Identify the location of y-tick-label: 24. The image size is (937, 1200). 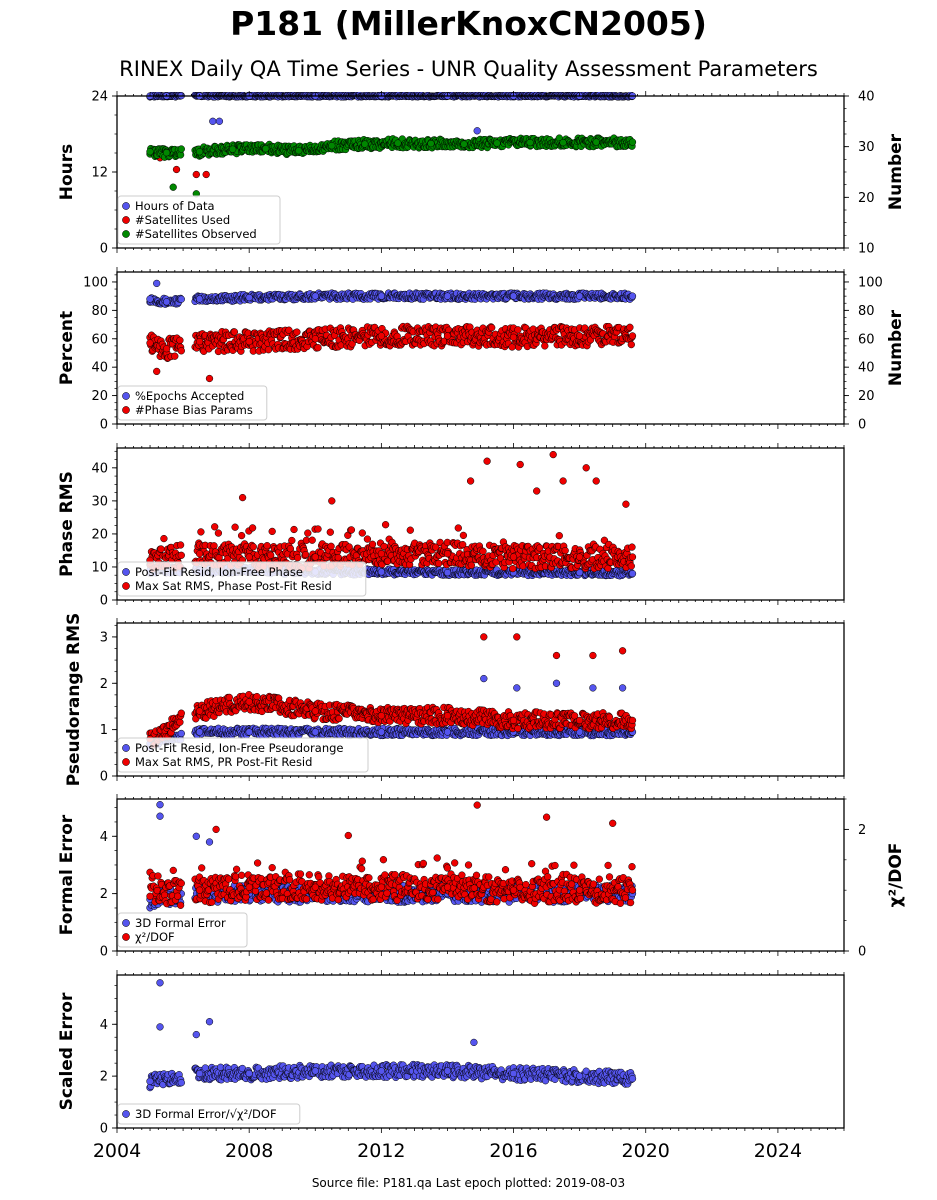
(99, 97).